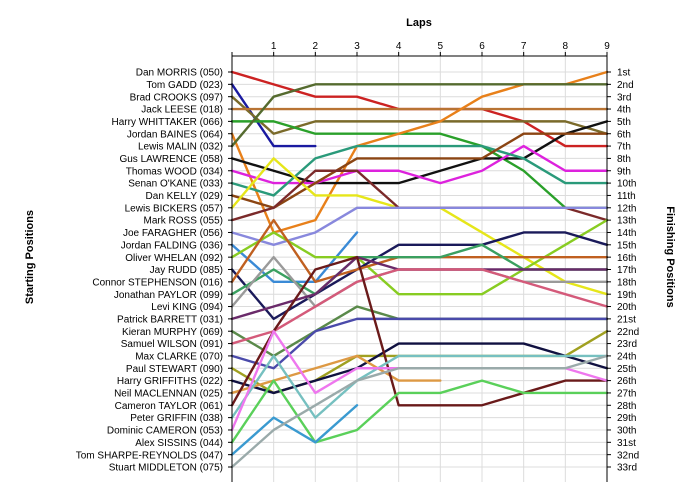 This screenshot has height=495, width=700. What do you see at coordinates (149, 455) in the screenshot?
I see `starting-position-label: Tom SHARPE-REYNOLDS (047)` at bounding box center [149, 455].